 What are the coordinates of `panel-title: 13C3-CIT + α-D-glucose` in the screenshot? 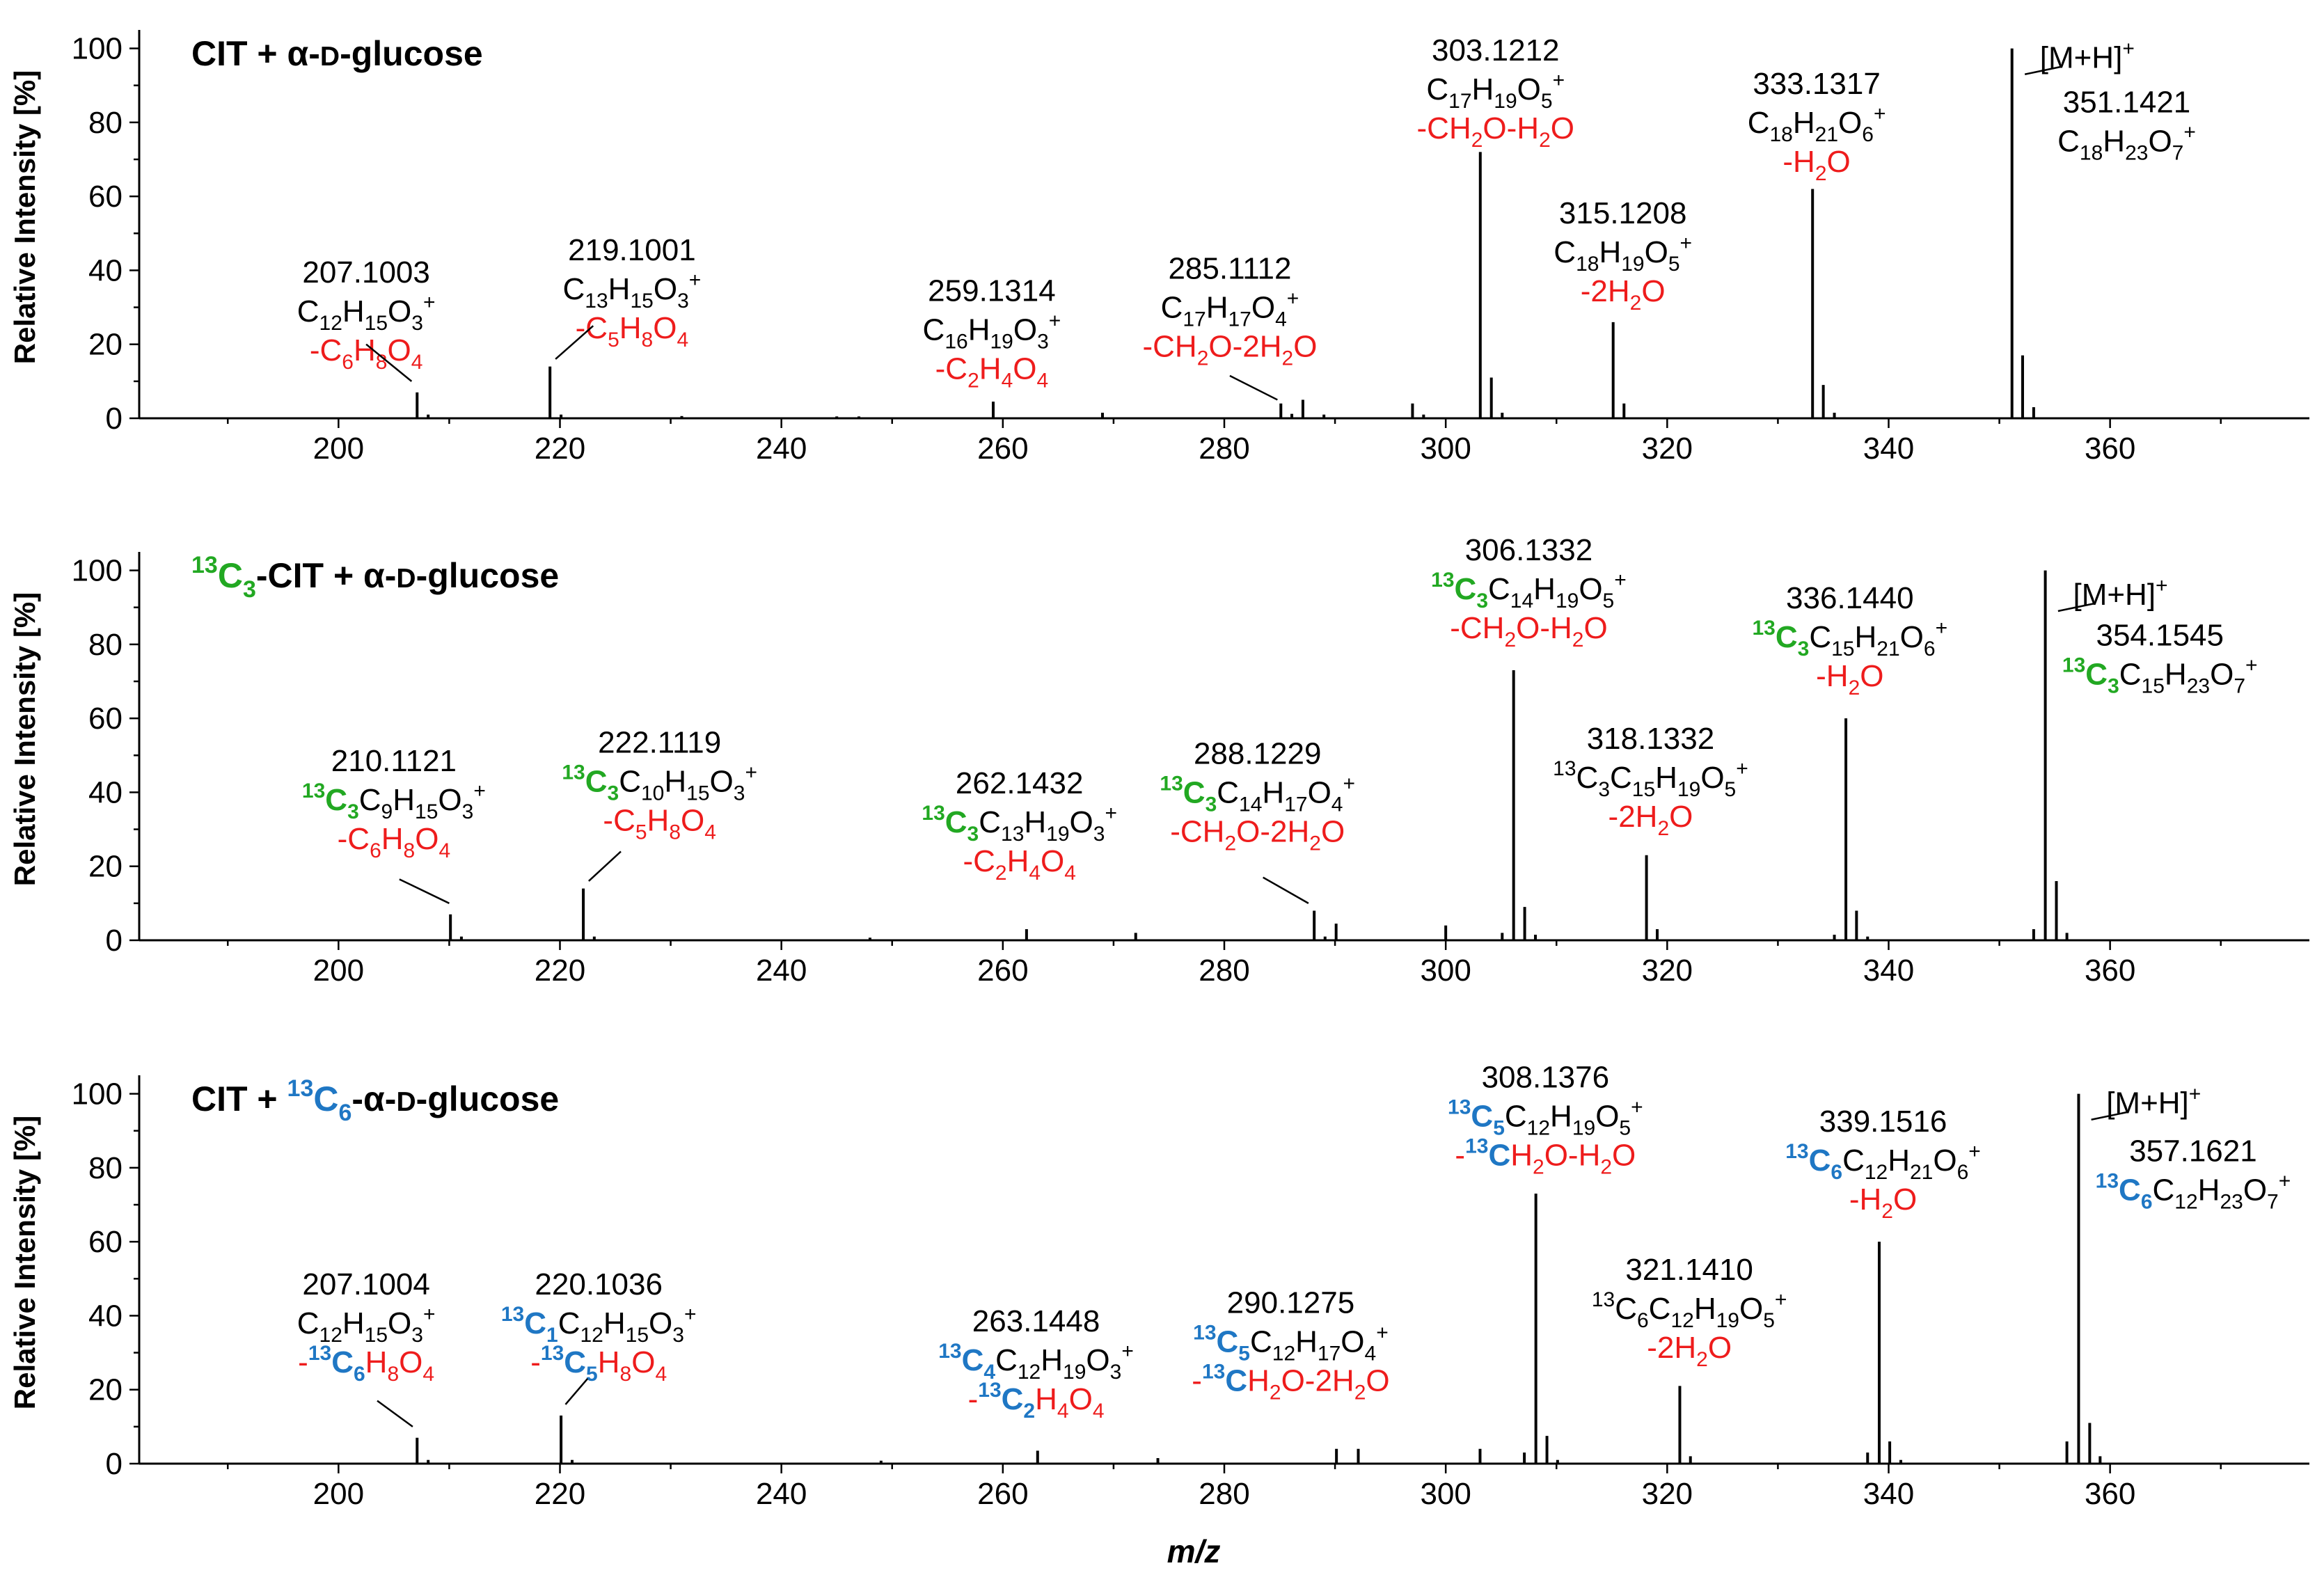 It's located at (375, 577).